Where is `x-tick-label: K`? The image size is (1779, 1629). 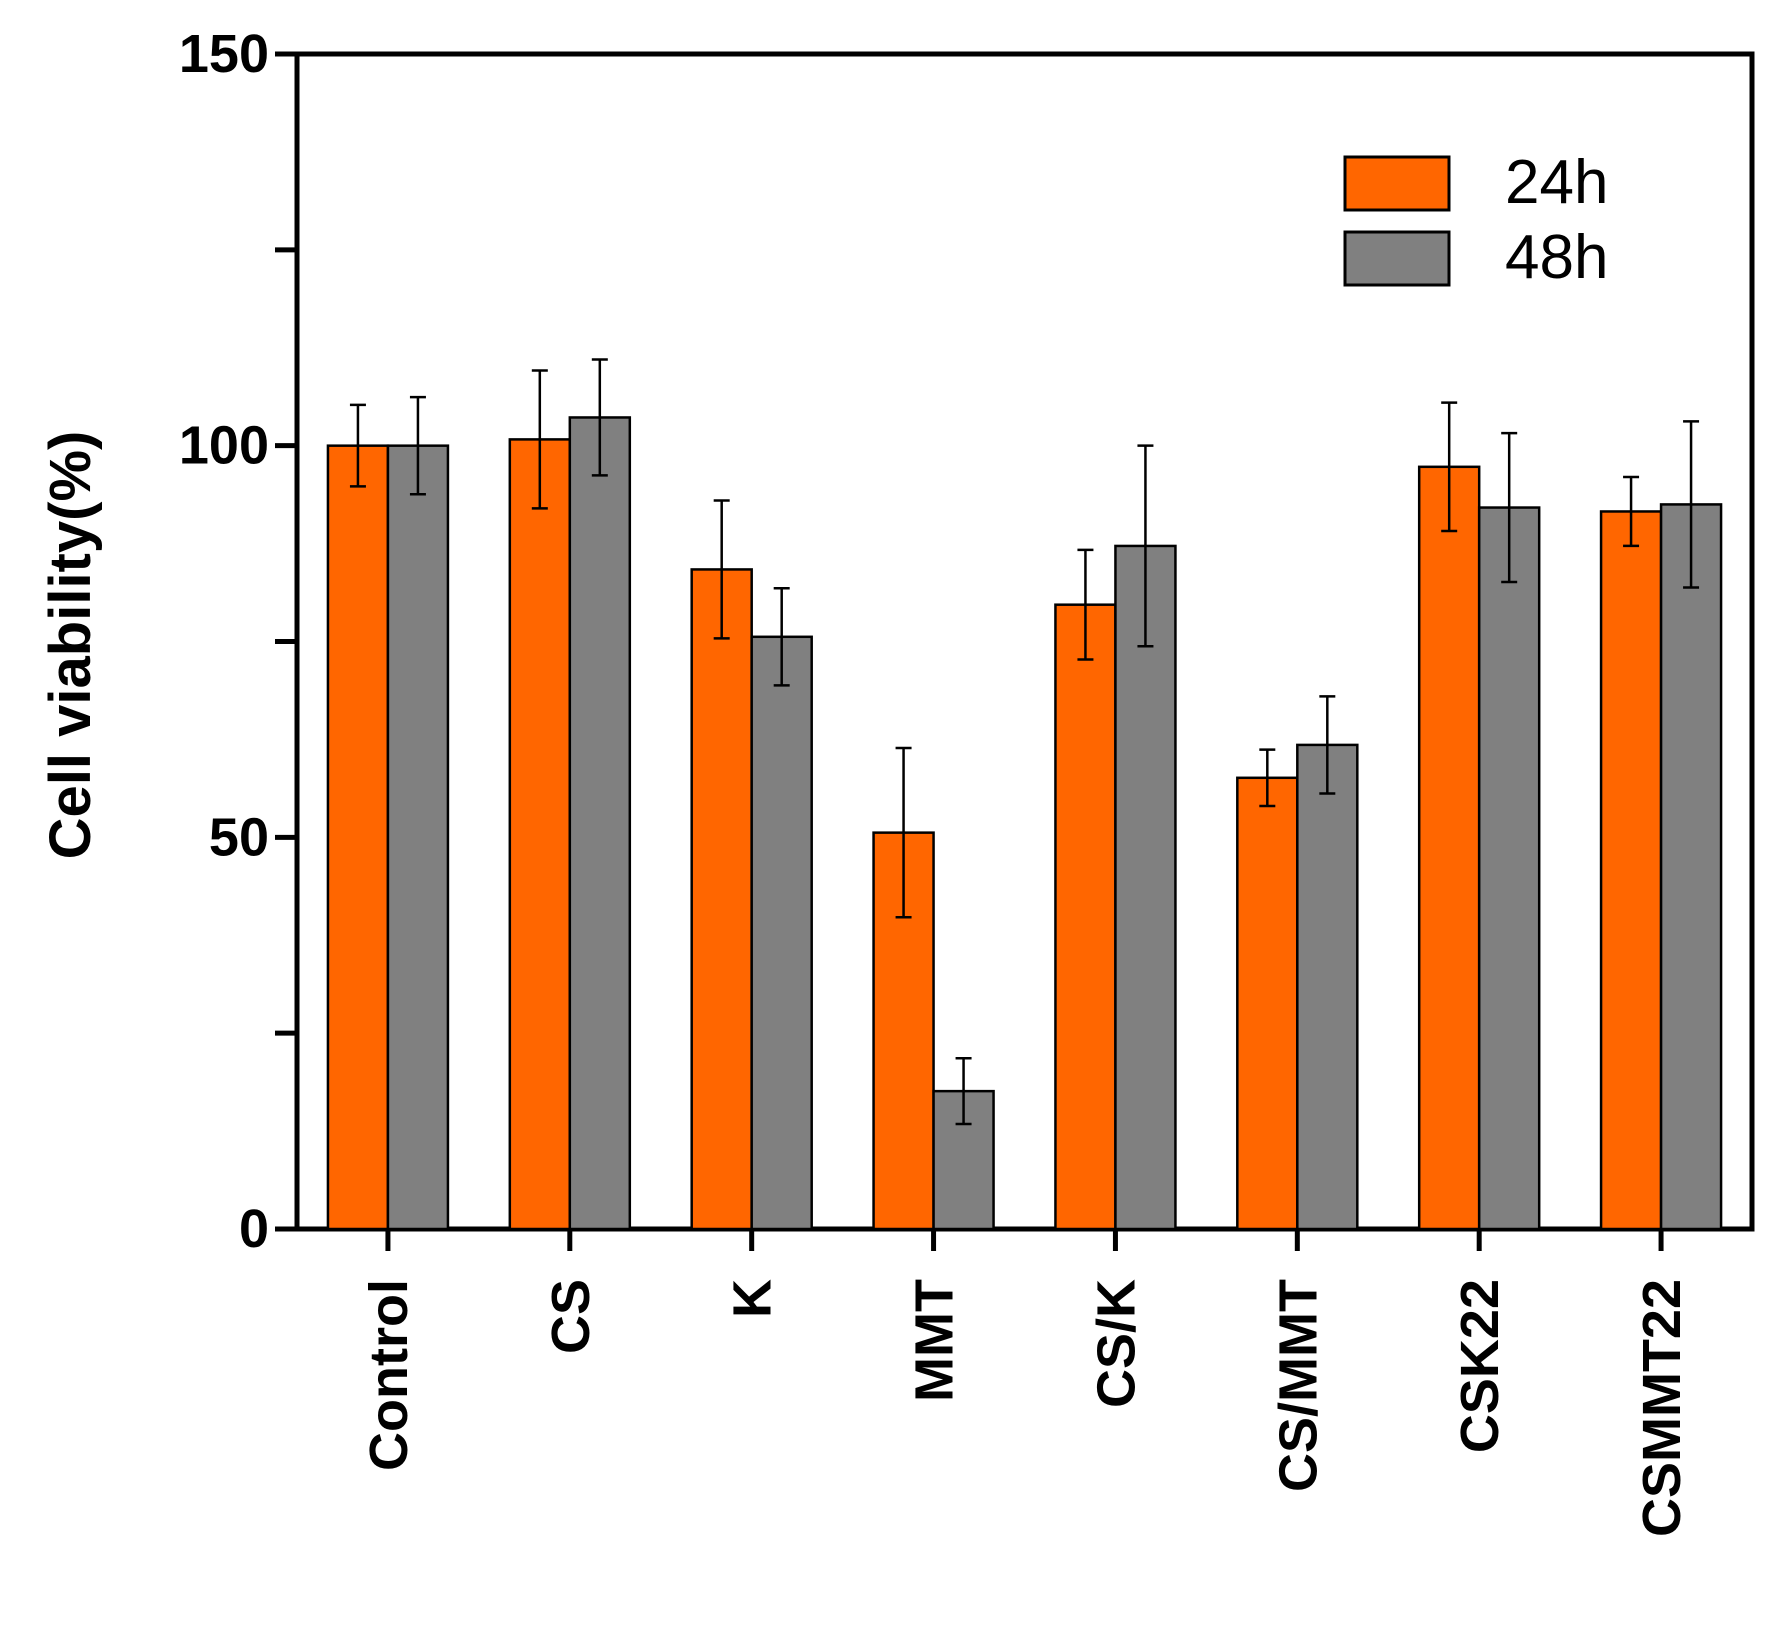
x-tick-label: K is located at coordinates (753, 1298).